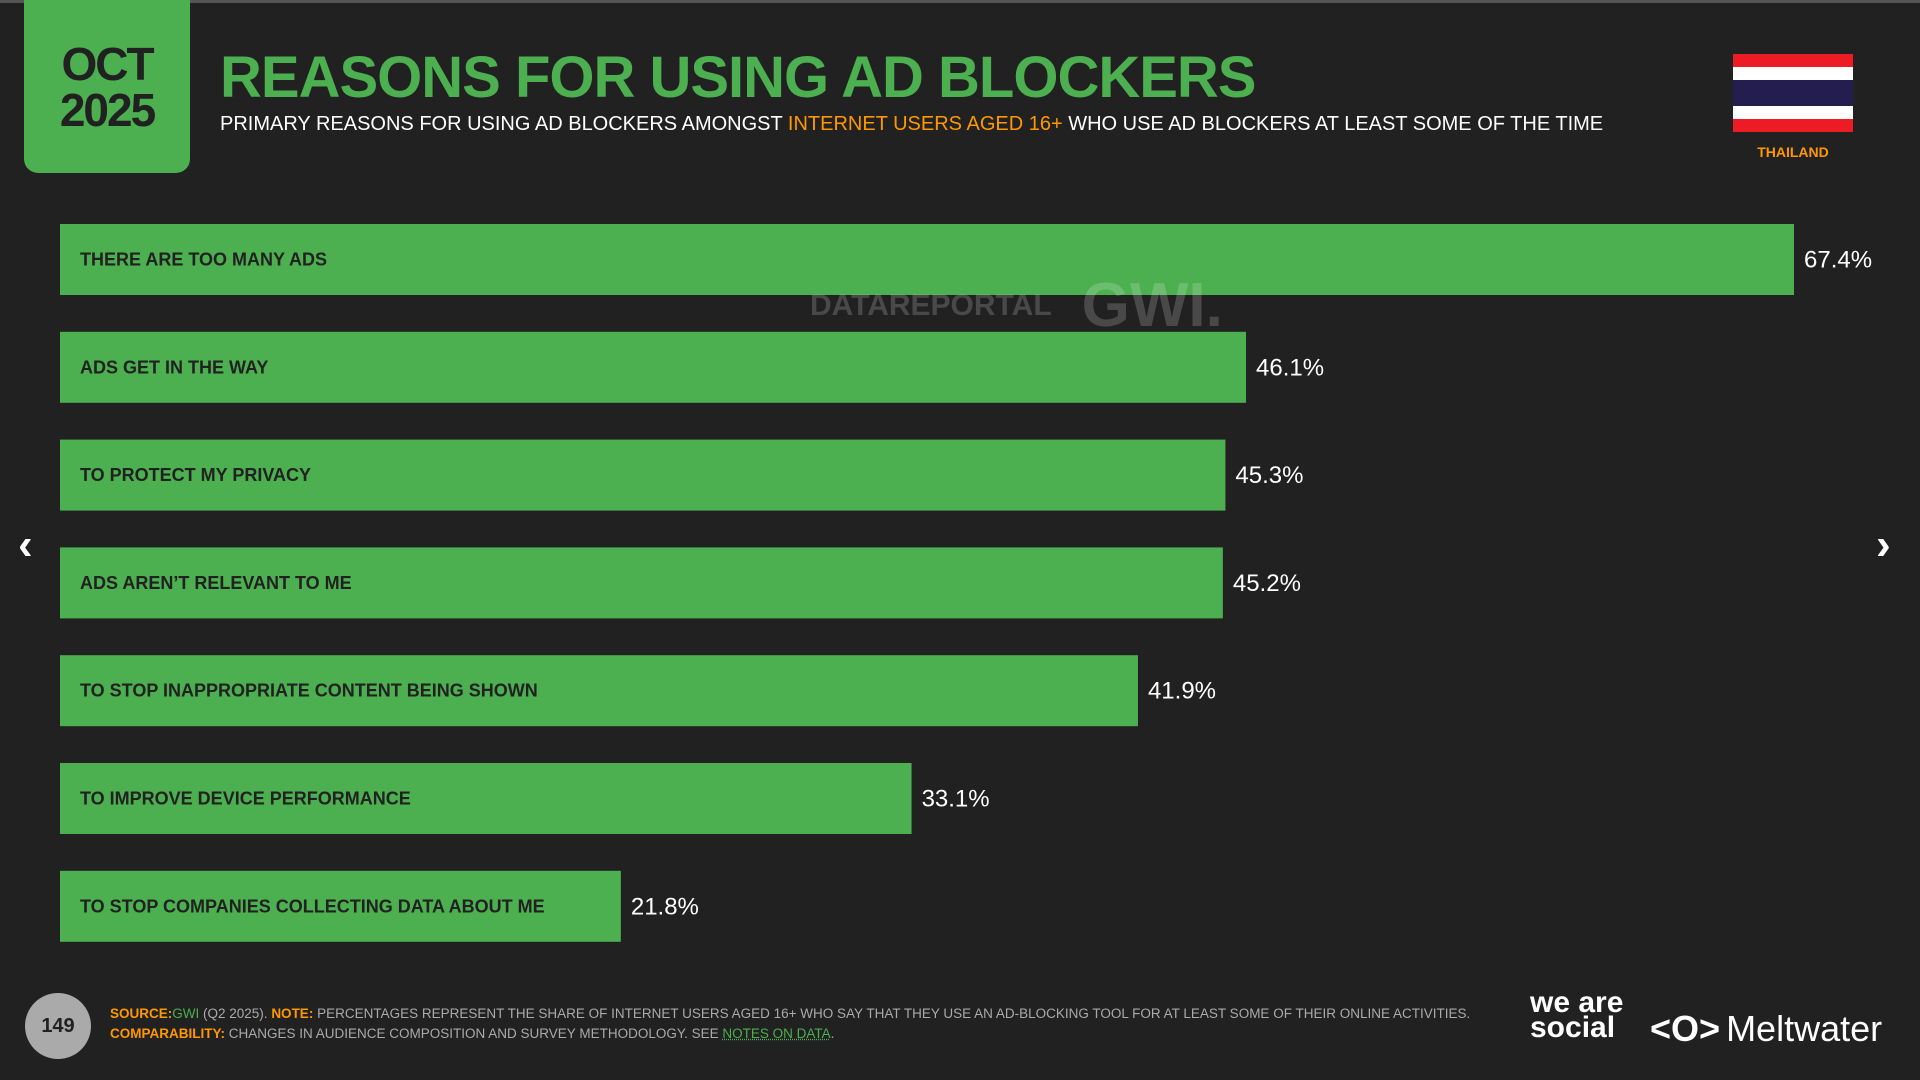 This screenshot has width=1920, height=1080. Describe the element at coordinates (195, 475) in the screenshot. I see `bar-category-label: TO PROTECT MY PRIVACY` at that location.